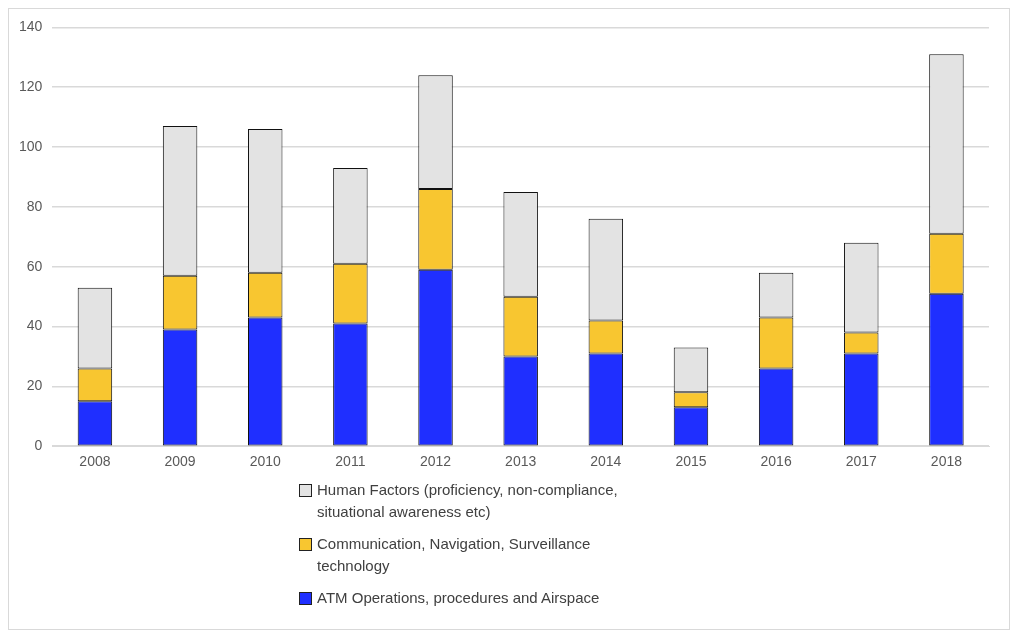  Describe the element at coordinates (34, 385) in the screenshot. I see `y-tick-label: 20` at that location.